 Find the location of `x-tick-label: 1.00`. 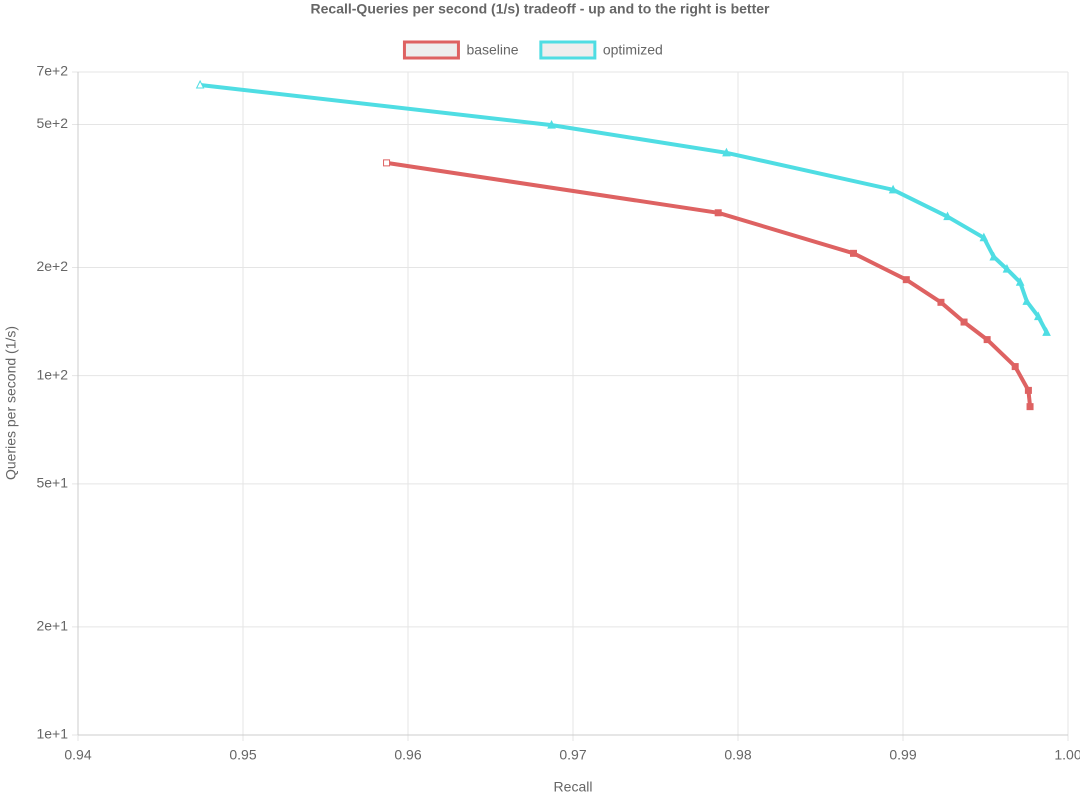

x-tick-label: 1.00 is located at coordinates (1067, 755).